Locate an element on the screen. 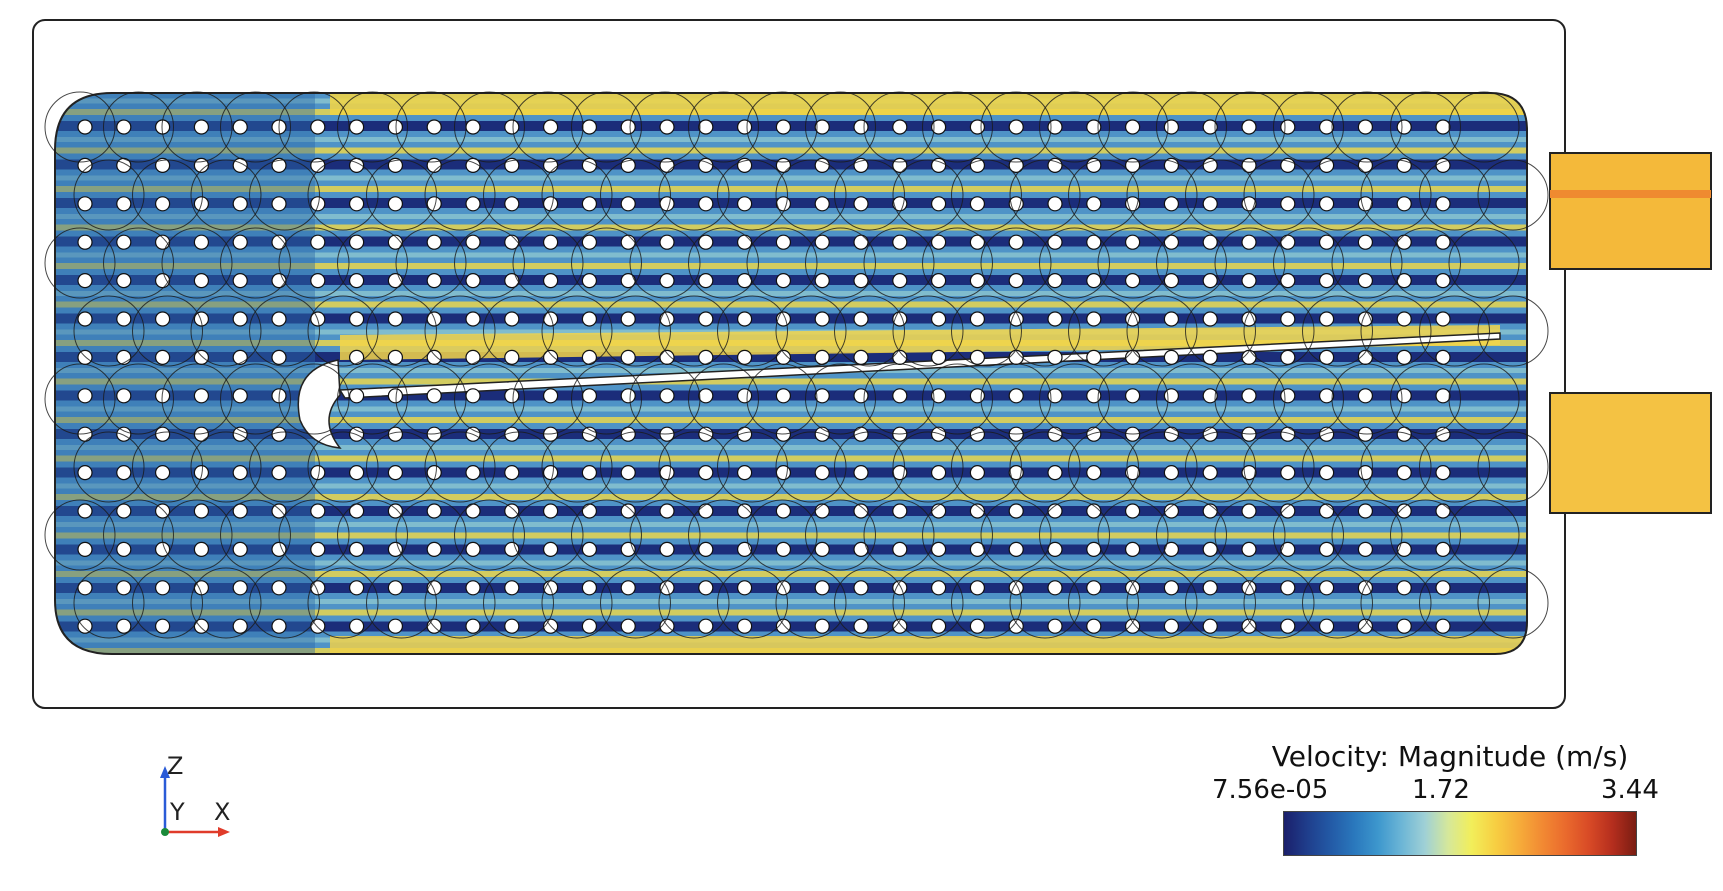  z-axis-arrow is located at coordinates (165, 772).